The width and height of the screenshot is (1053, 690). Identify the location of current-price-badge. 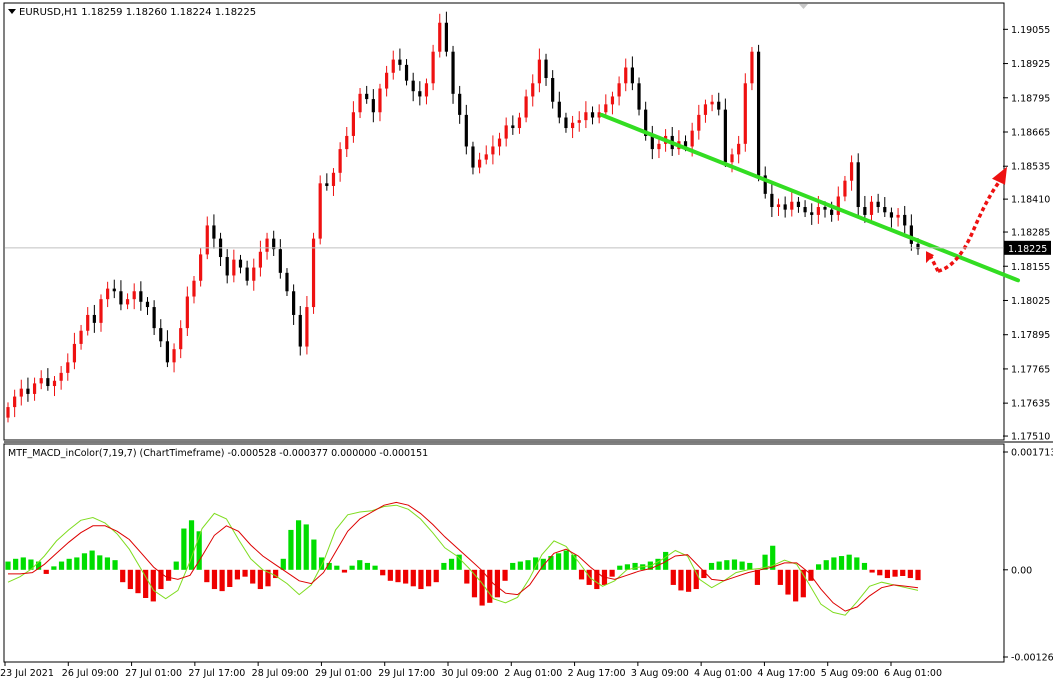
(1027, 247).